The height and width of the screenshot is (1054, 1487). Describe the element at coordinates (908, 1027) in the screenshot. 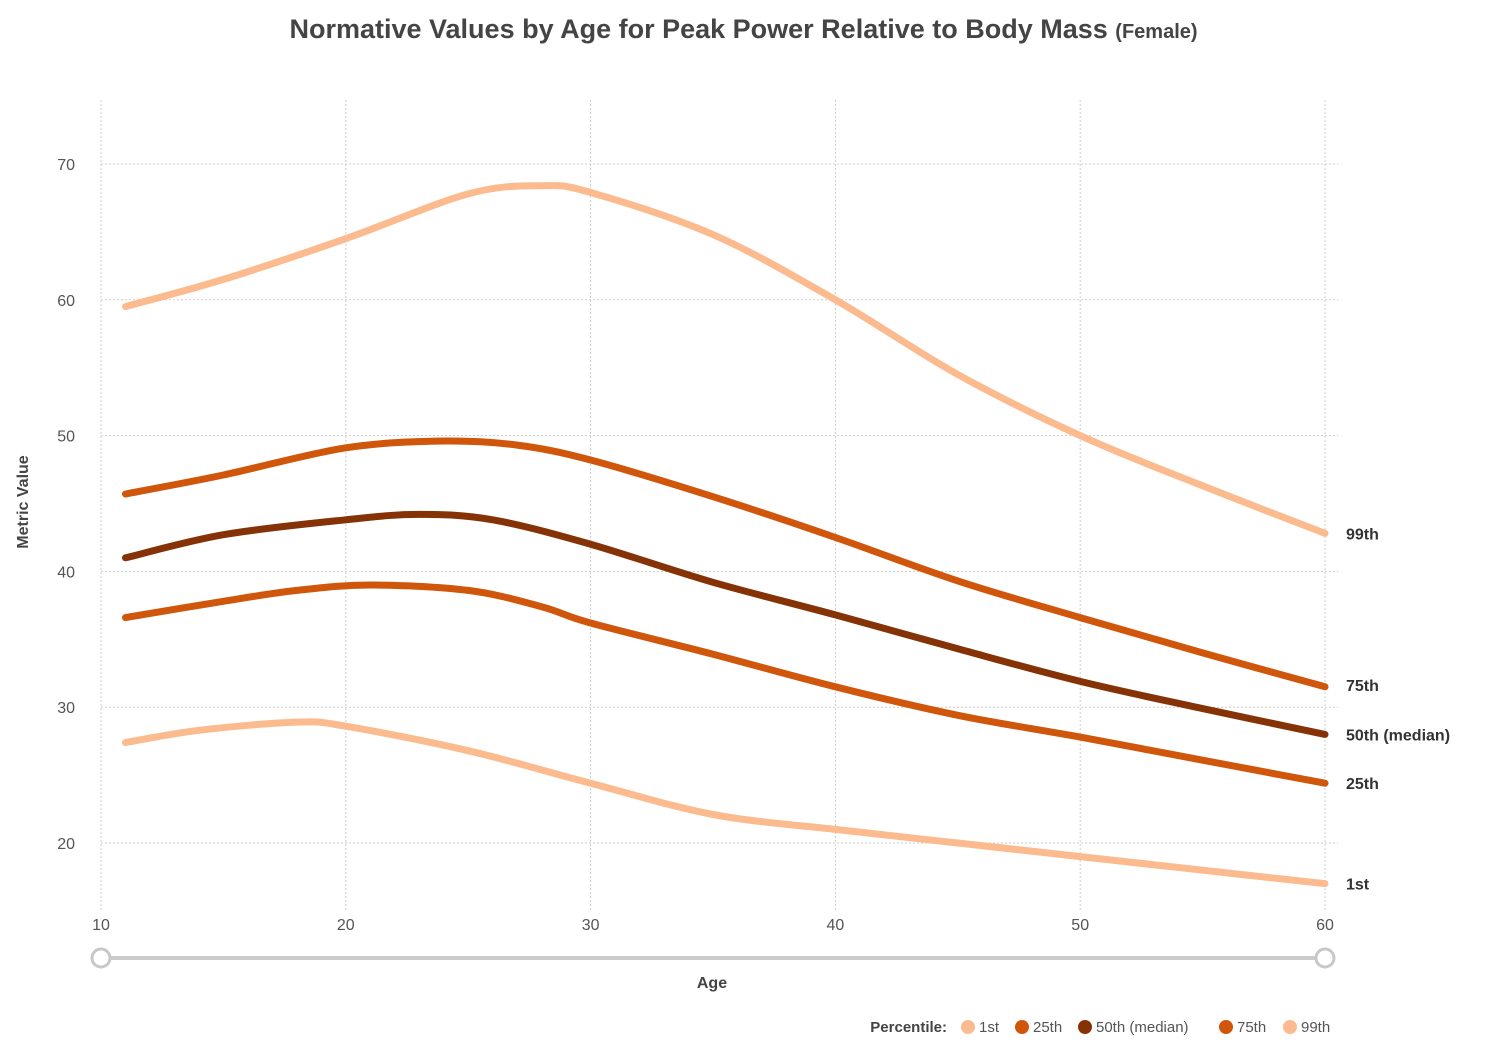

I see `legend-title: Percentile:` at that location.